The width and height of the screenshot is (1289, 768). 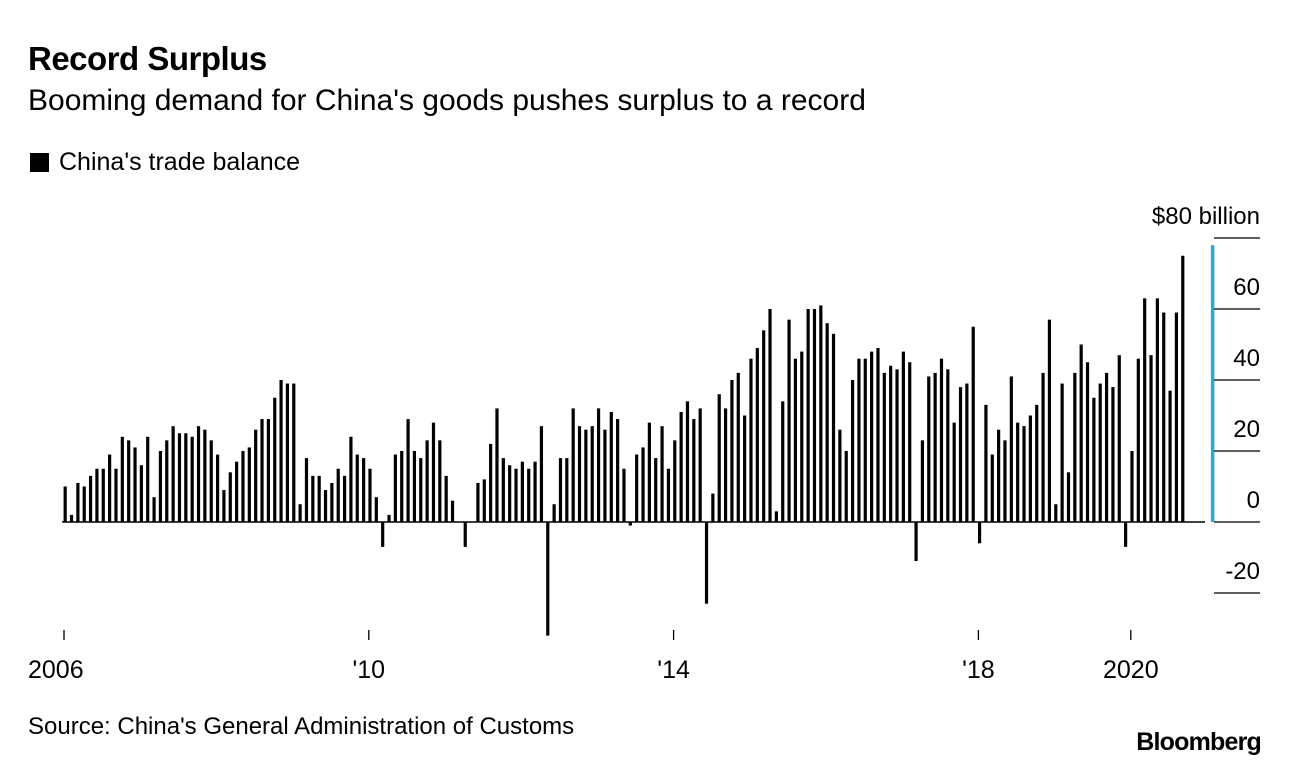 What do you see at coordinates (673, 670) in the screenshot?
I see `x-tick-label: '14` at bounding box center [673, 670].